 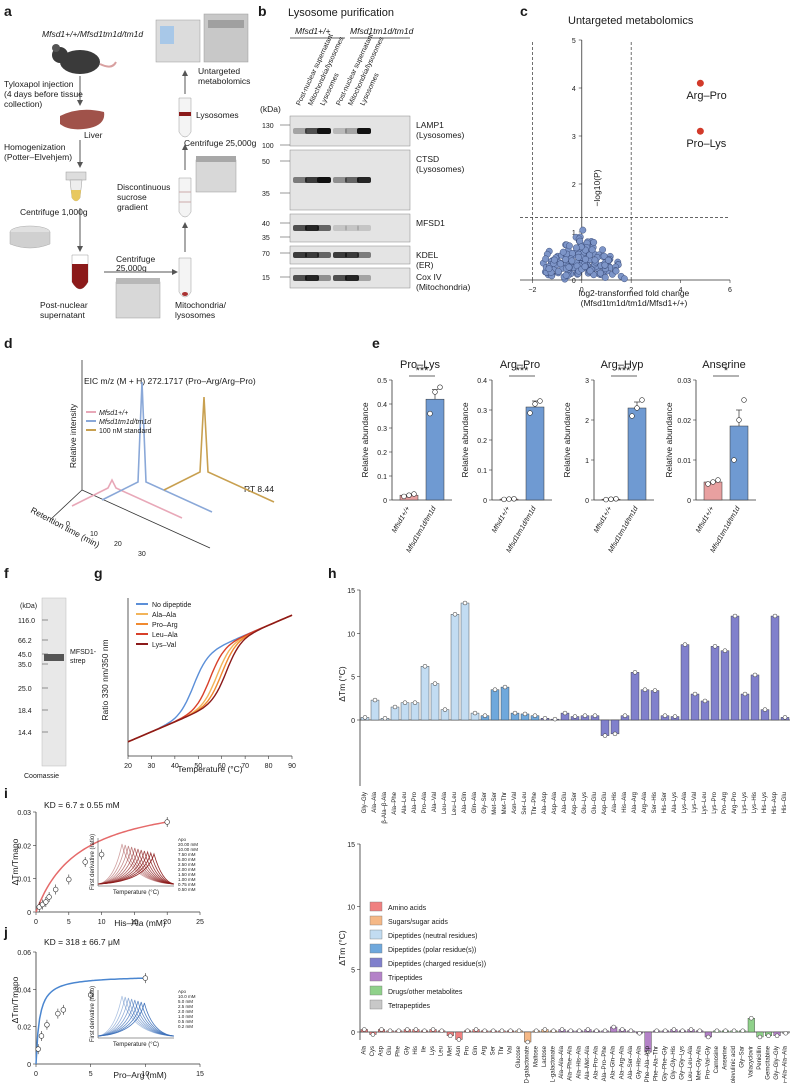 I want to click on h-top-xlabel: Ala–Ala, so click(x=375, y=801).